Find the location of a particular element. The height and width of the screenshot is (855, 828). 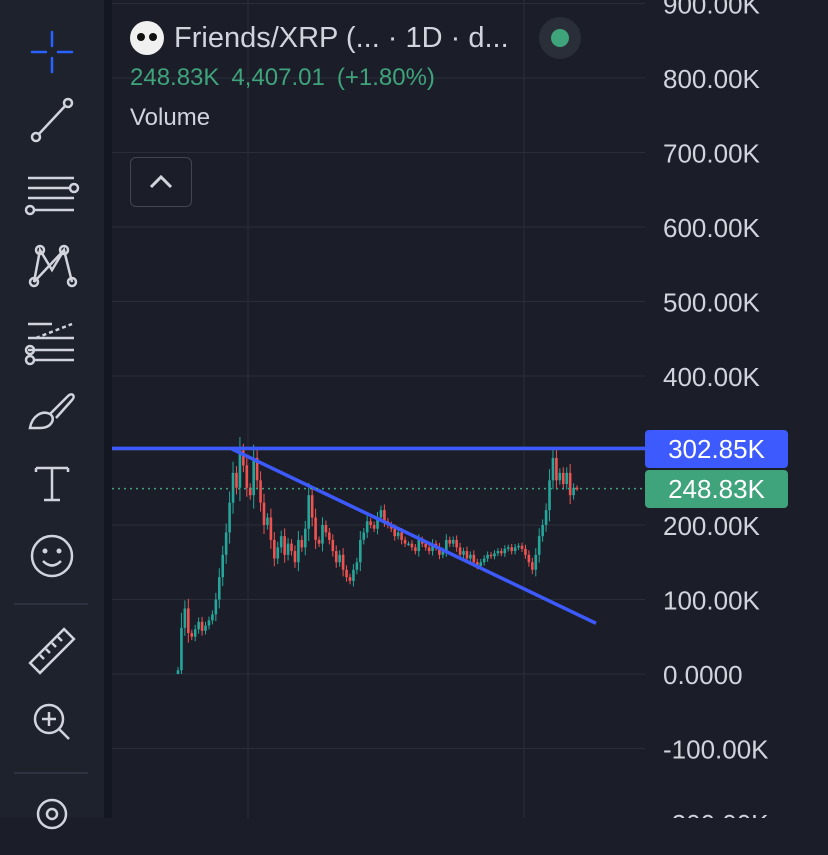

chevron-up-icon is located at coordinates (161, 181).